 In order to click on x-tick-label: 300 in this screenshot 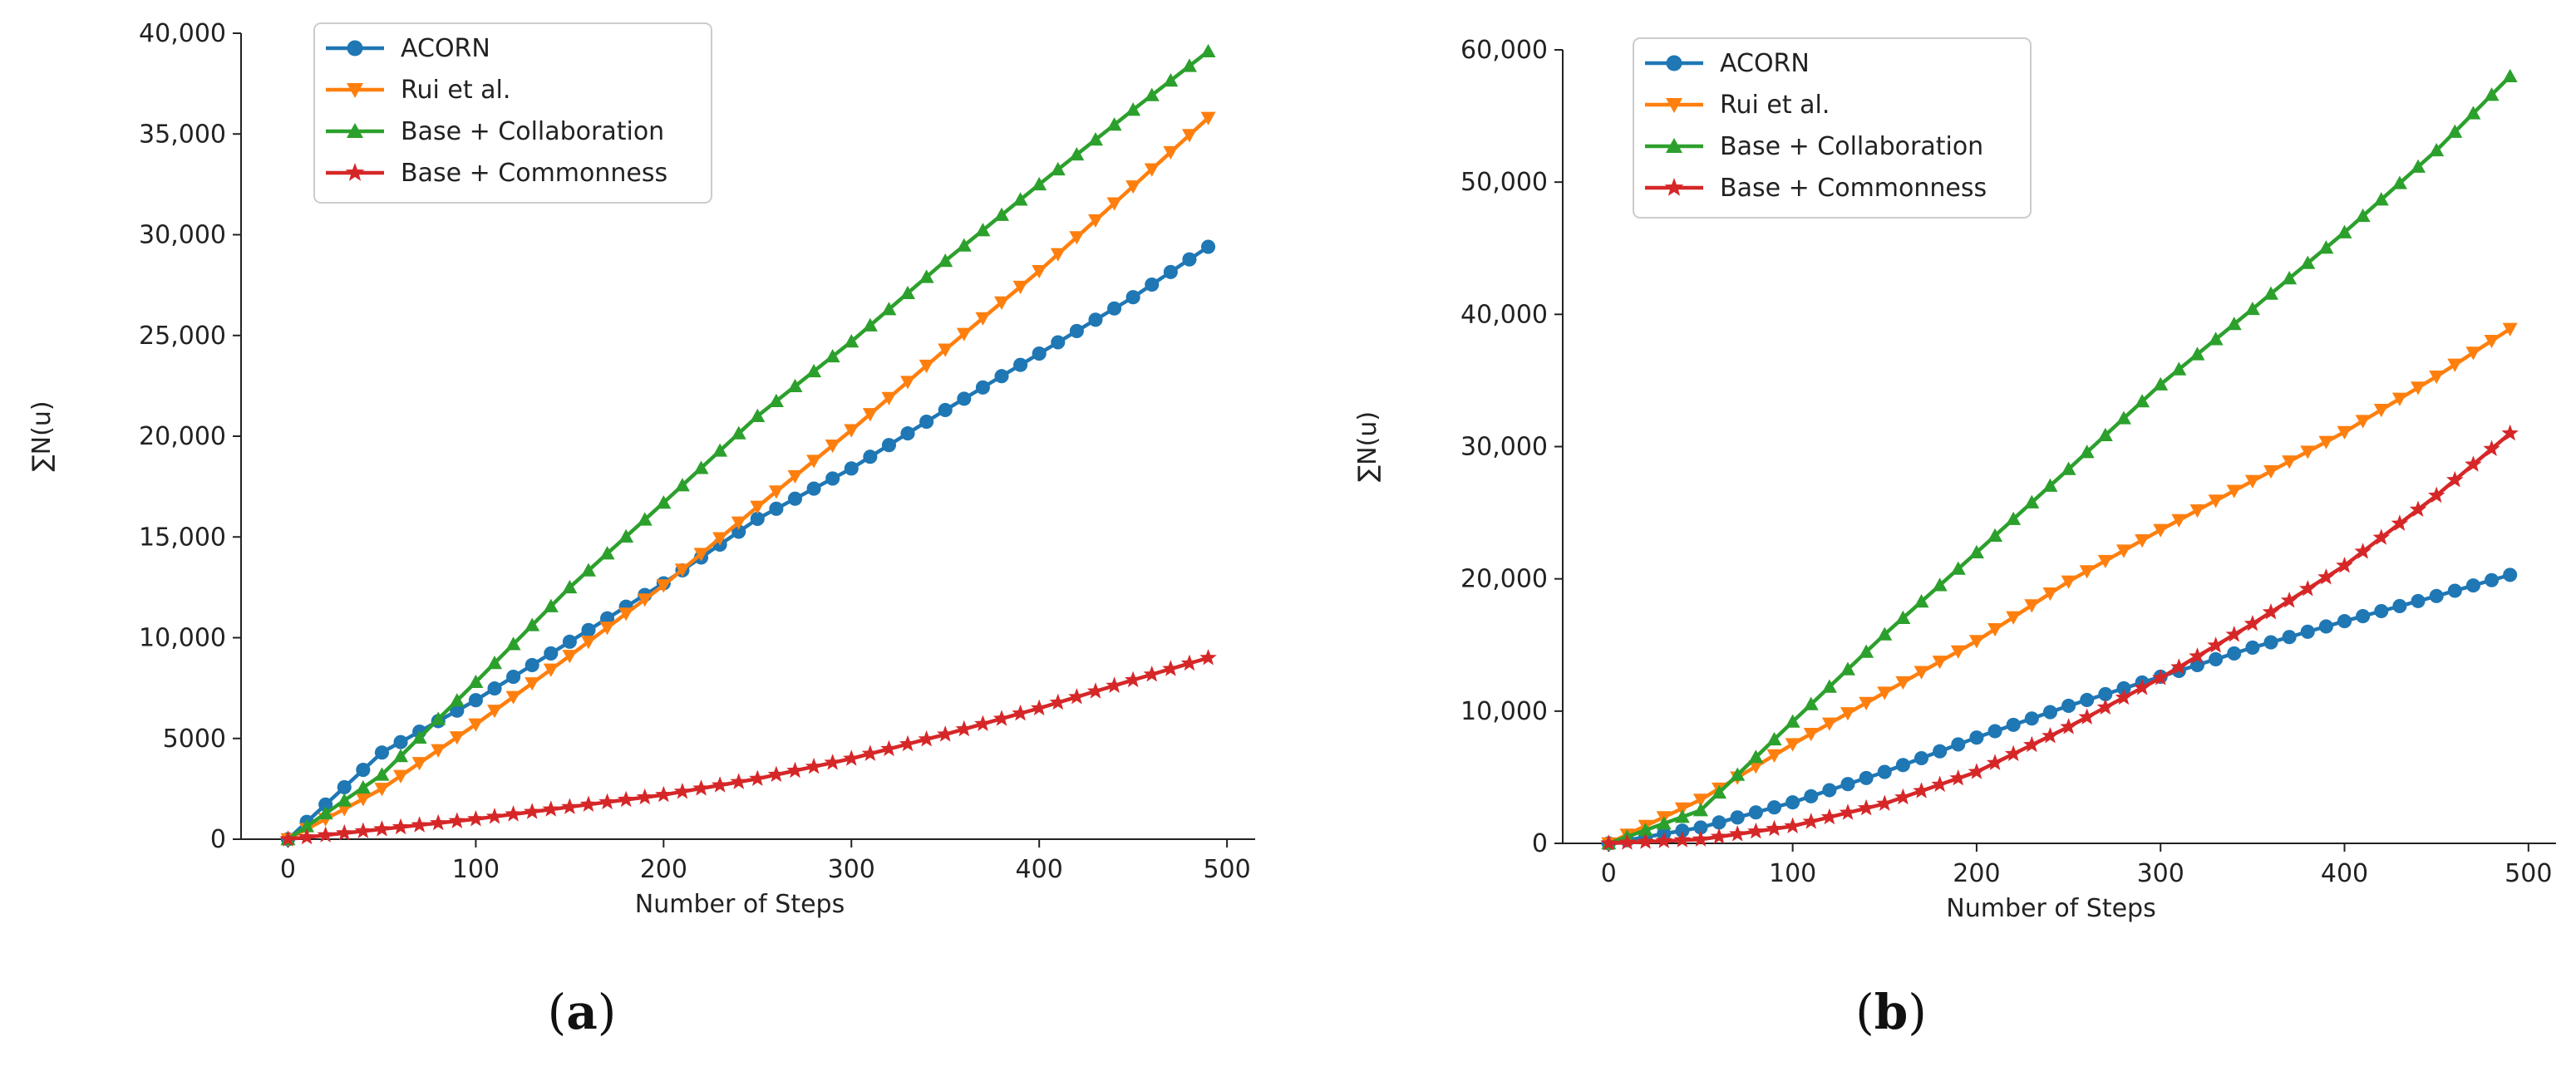, I will do `click(851, 869)`.